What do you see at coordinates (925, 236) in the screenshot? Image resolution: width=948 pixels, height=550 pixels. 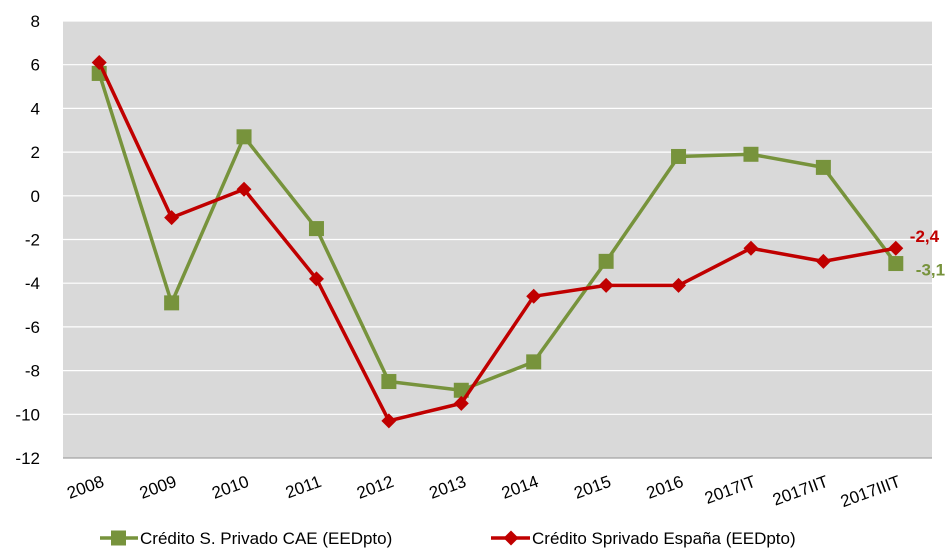 I see `end-label-espana: -2,4` at bounding box center [925, 236].